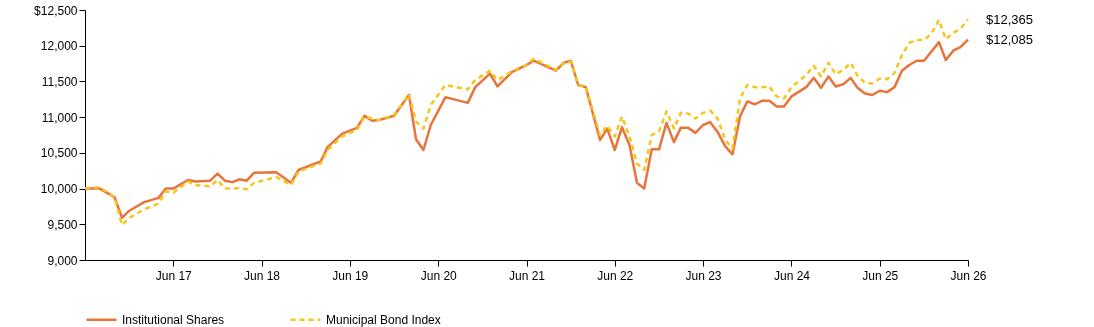 The width and height of the screenshot is (1094, 327). What do you see at coordinates (615, 275) in the screenshot?
I see `x-tick-label: Jun 22` at bounding box center [615, 275].